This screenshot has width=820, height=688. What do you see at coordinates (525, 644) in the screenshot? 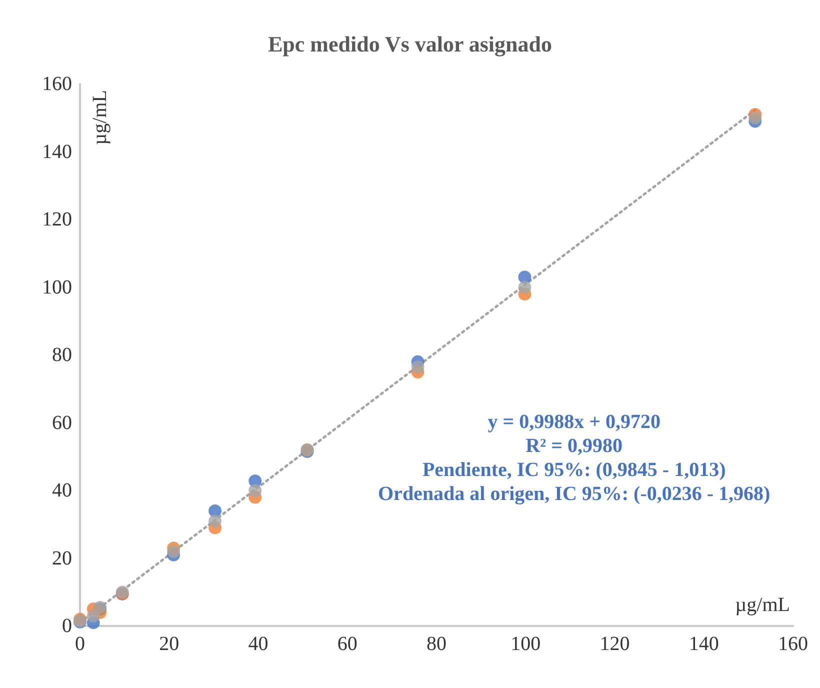
I see `x-tick-label: 100` at bounding box center [525, 644].